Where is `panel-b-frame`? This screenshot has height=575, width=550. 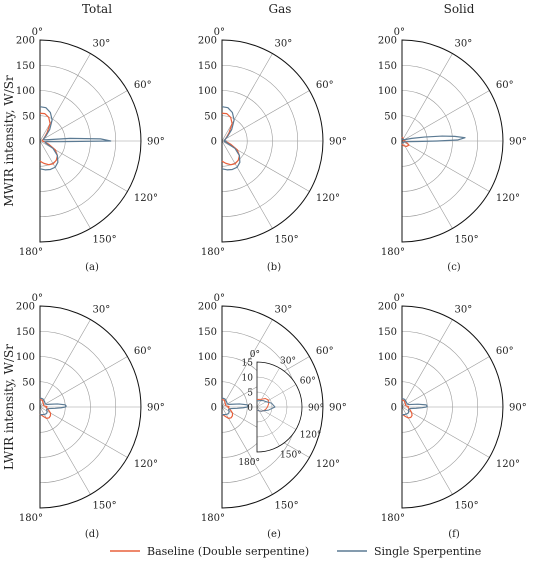
panel-b-frame is located at coordinates (272, 141).